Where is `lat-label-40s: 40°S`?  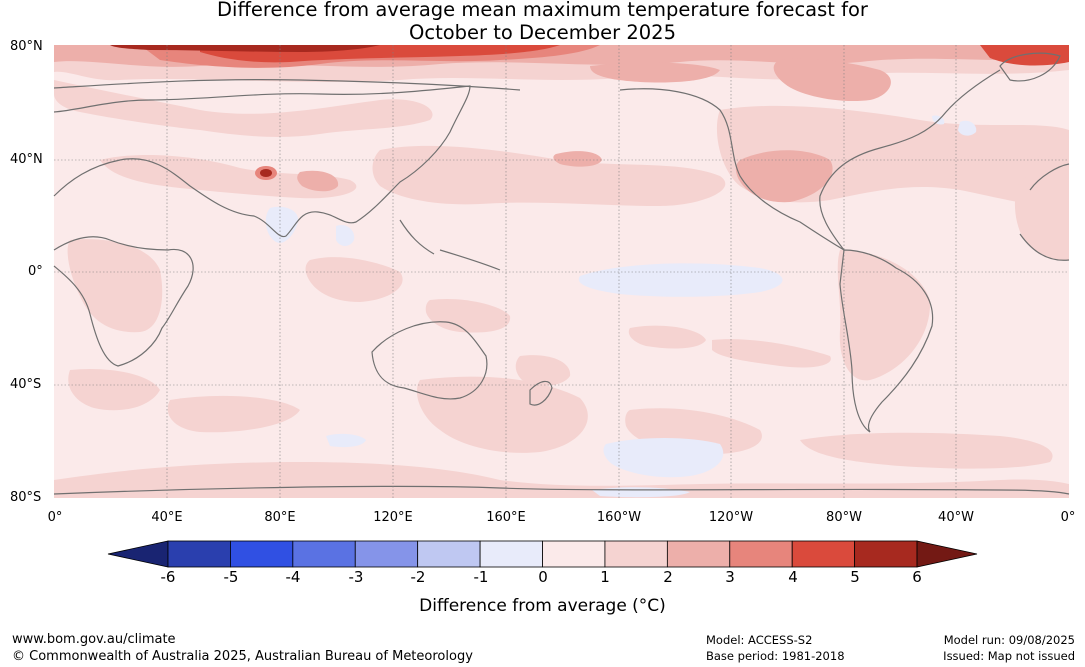
lat-label-40s: 40°S is located at coordinates (26, 384).